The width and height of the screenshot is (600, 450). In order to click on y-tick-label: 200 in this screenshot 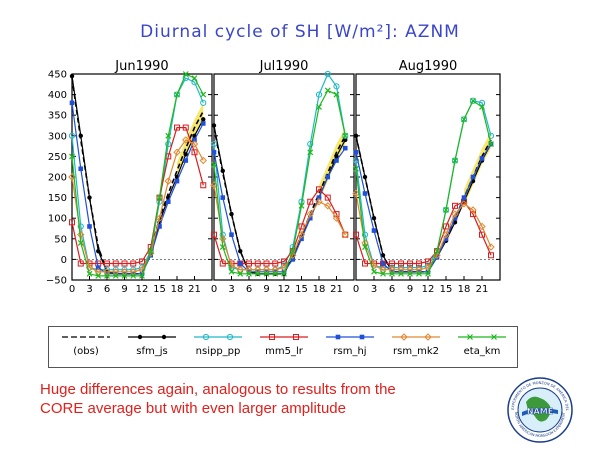, I will do `click(57, 178)`.